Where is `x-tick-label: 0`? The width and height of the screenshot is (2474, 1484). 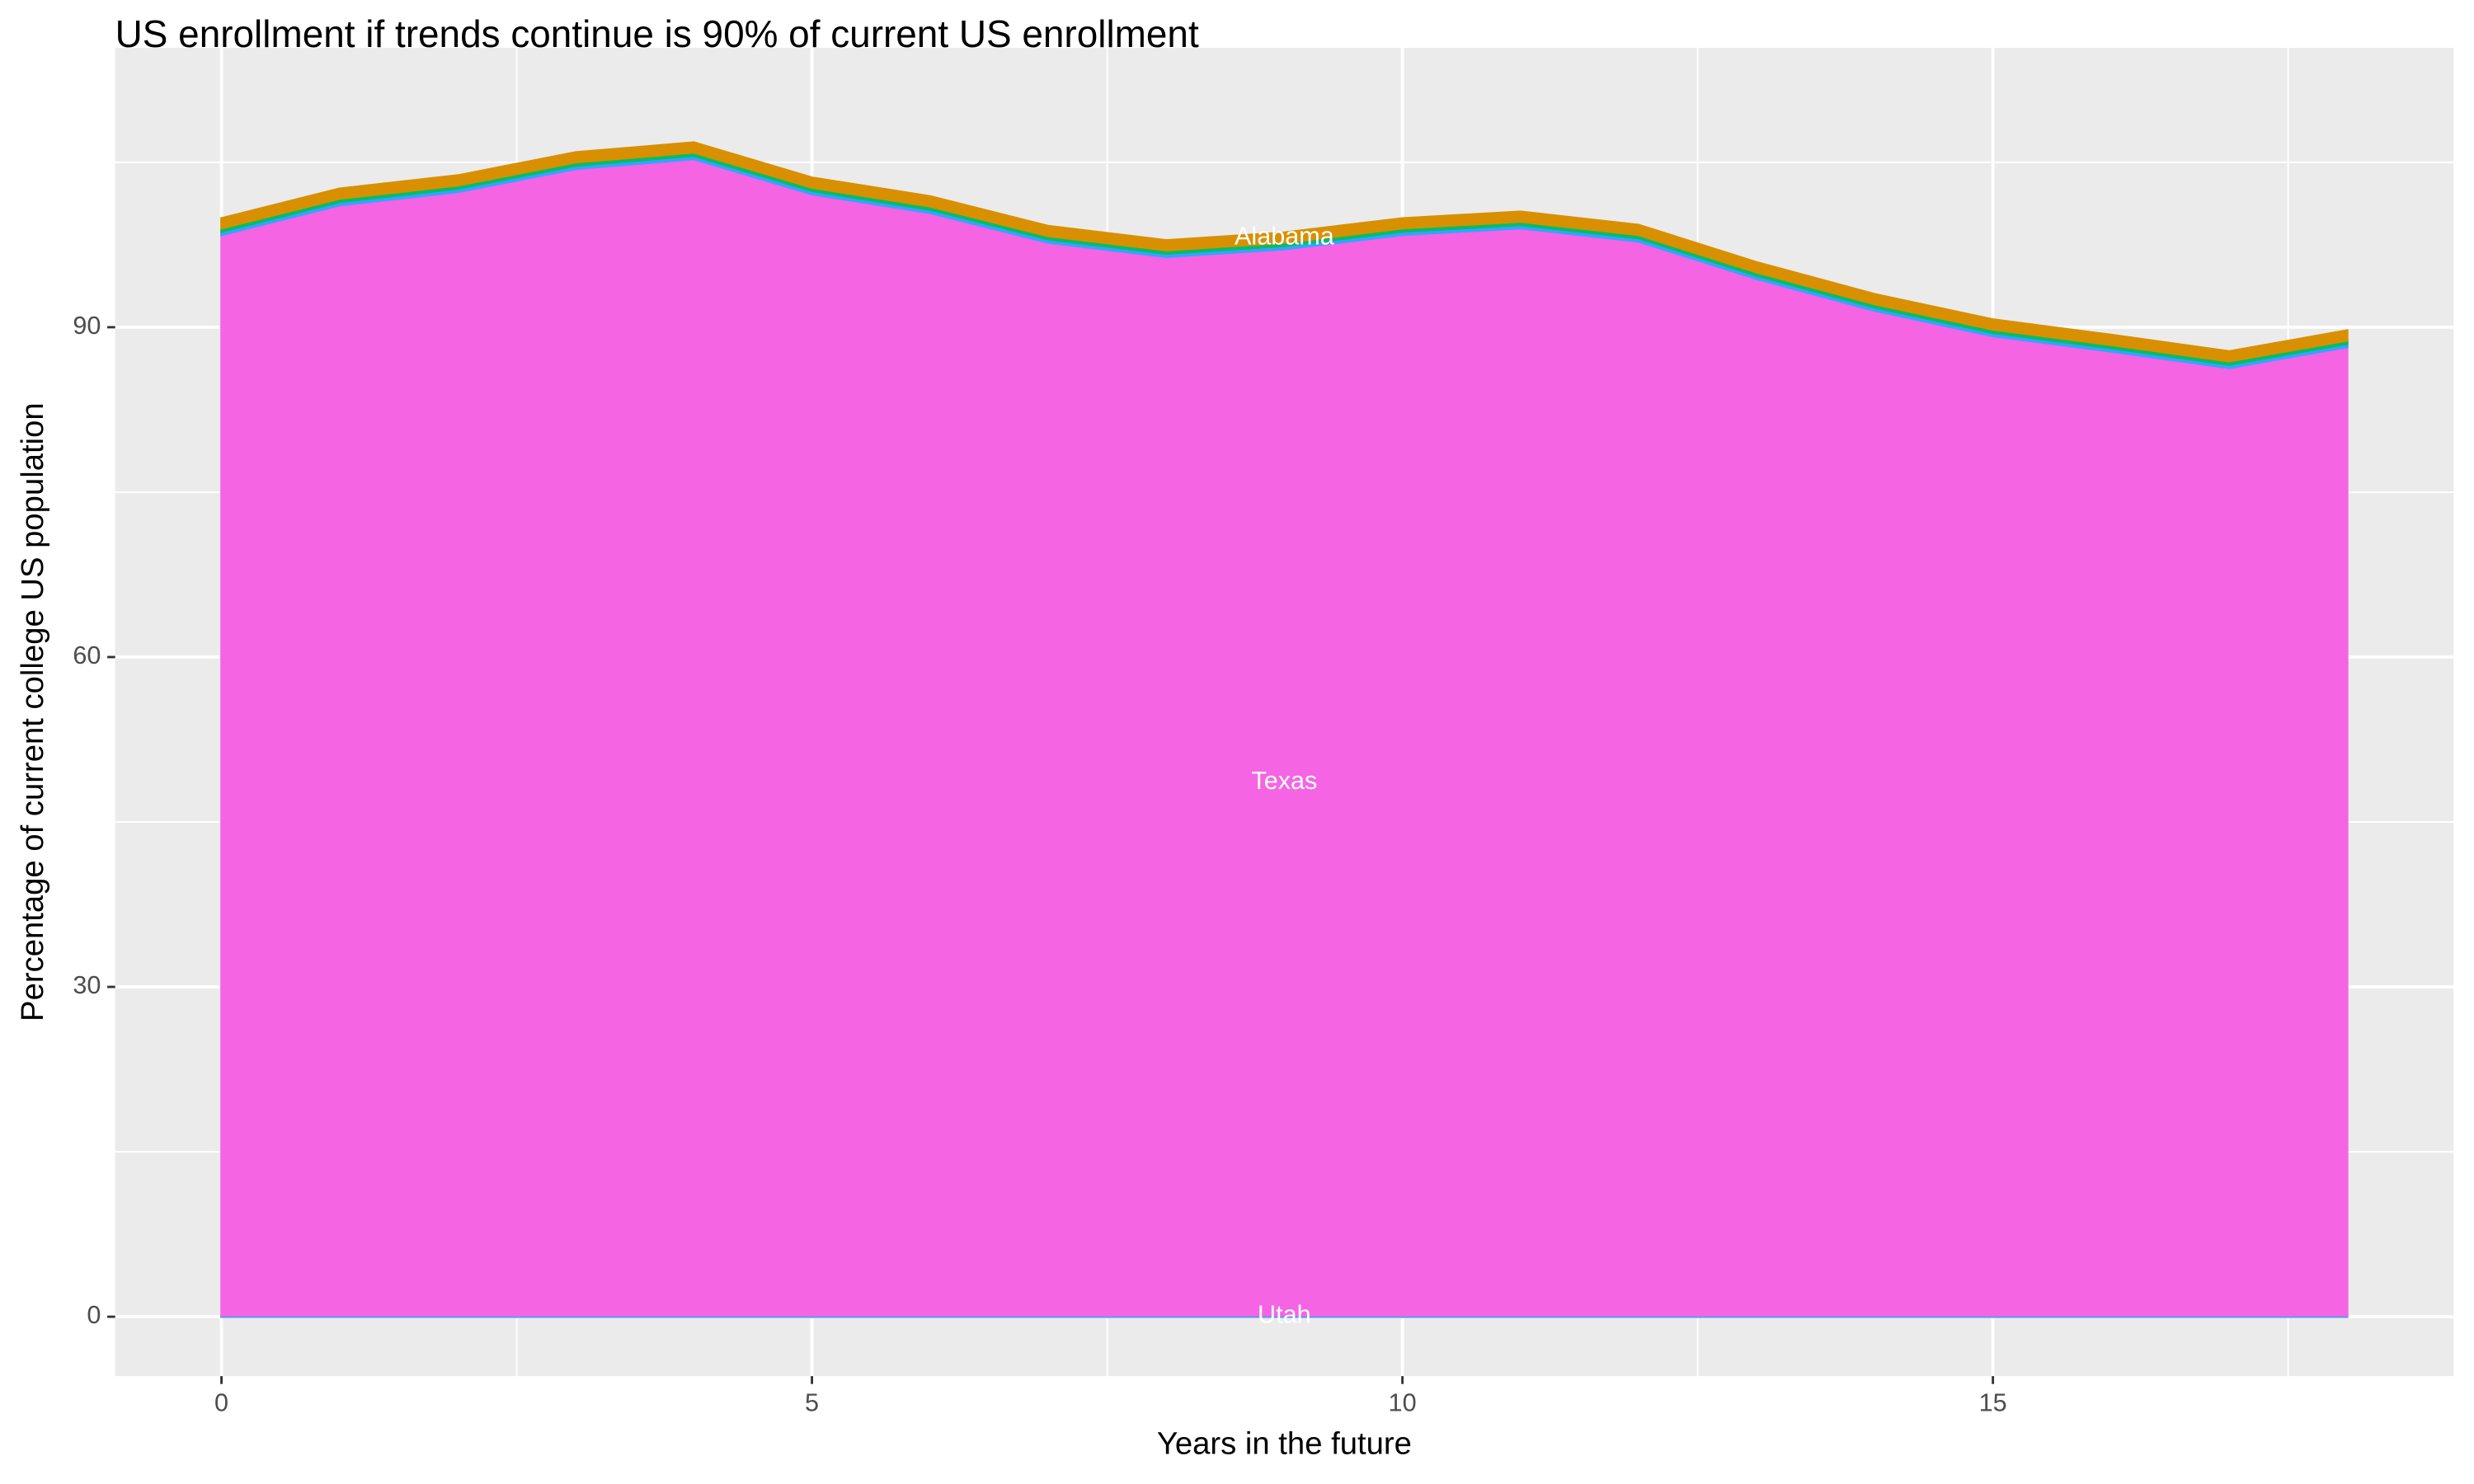 x-tick-label: 0 is located at coordinates (221, 1403).